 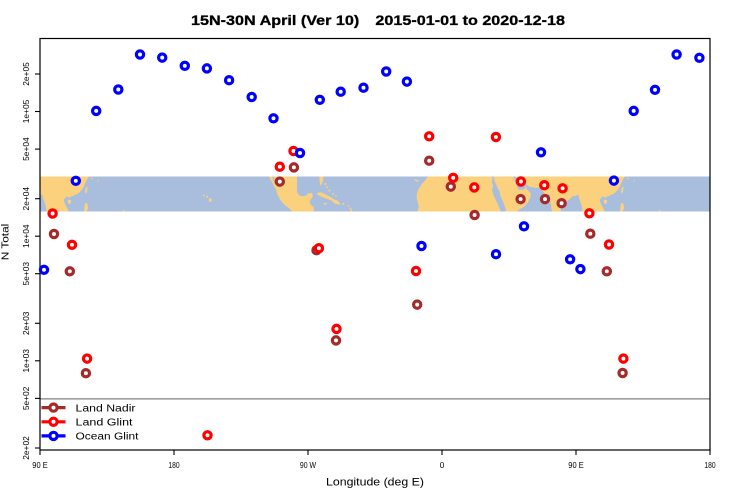 What do you see at coordinates (26, 398) in the screenshot?
I see `svg-text: 5e+02` at bounding box center [26, 398].